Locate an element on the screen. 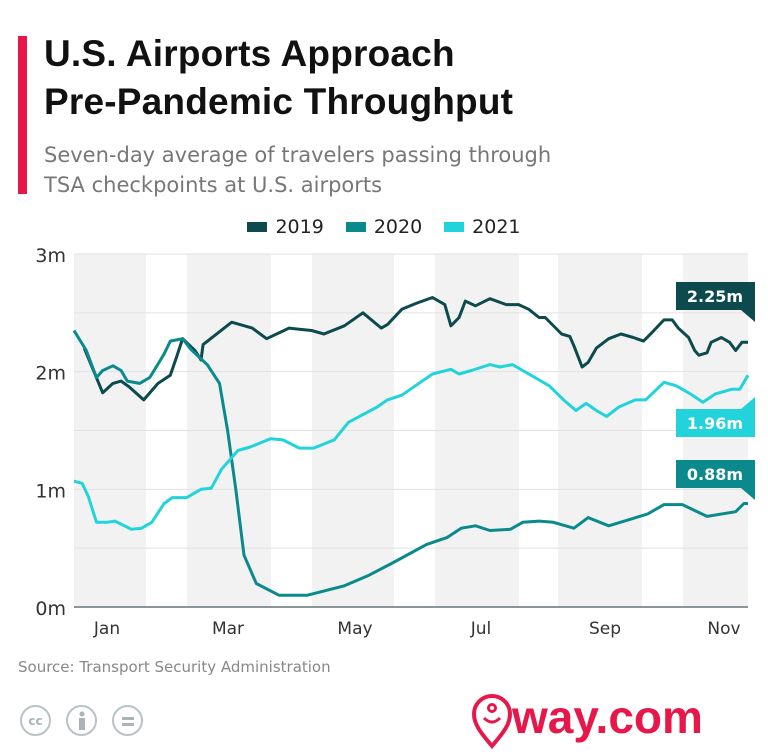  legend-item-2020: 2020 is located at coordinates (384, 227).